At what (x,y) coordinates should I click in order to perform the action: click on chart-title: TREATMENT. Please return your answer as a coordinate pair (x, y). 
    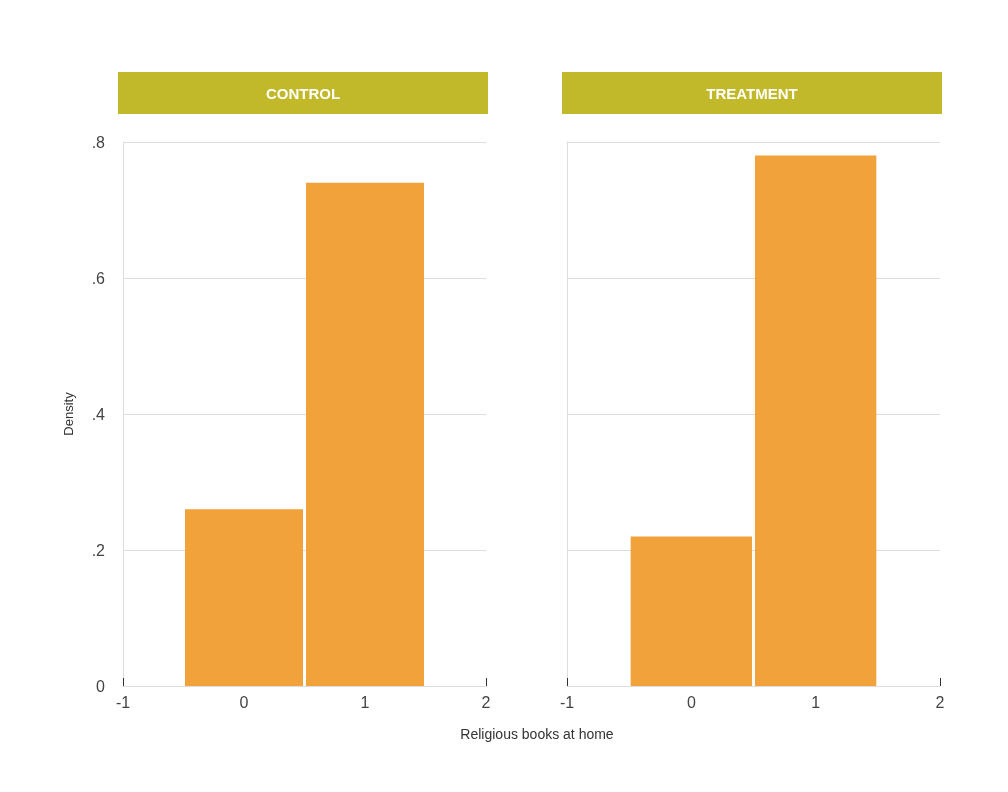
    Looking at the image, I should click on (752, 93).